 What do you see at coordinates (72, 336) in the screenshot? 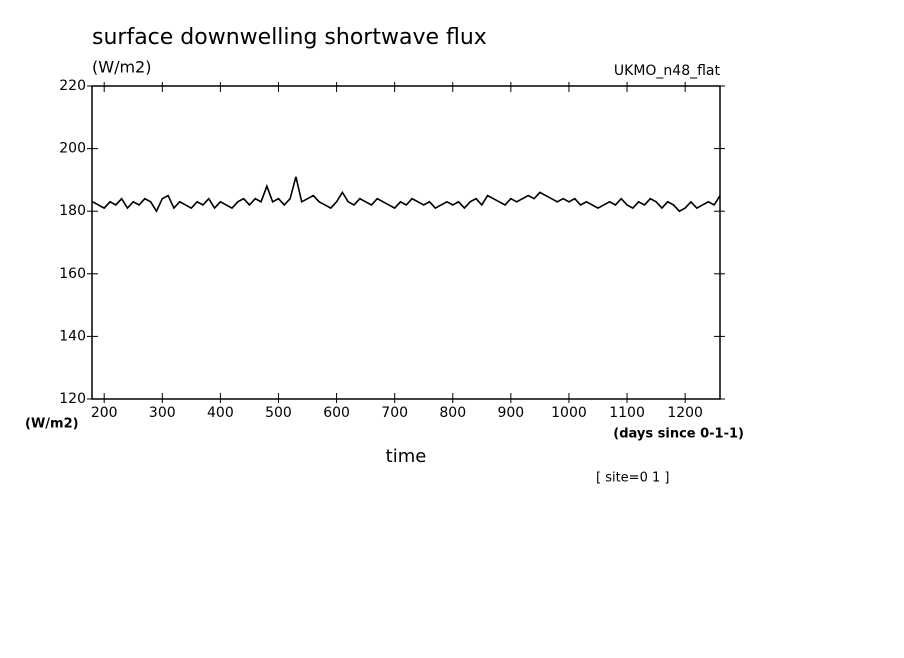
I see `y-tick-label: 140` at bounding box center [72, 336].